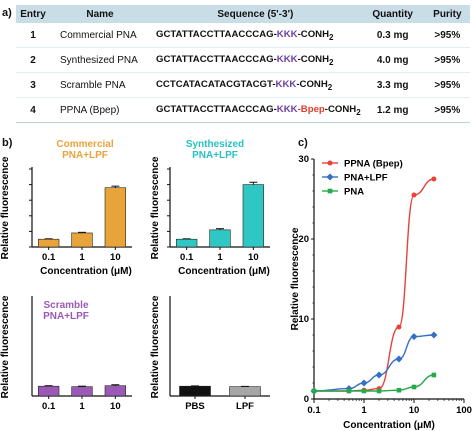  What do you see at coordinates (84, 144) in the screenshot?
I see `chart-title: Commercial` at bounding box center [84, 144].